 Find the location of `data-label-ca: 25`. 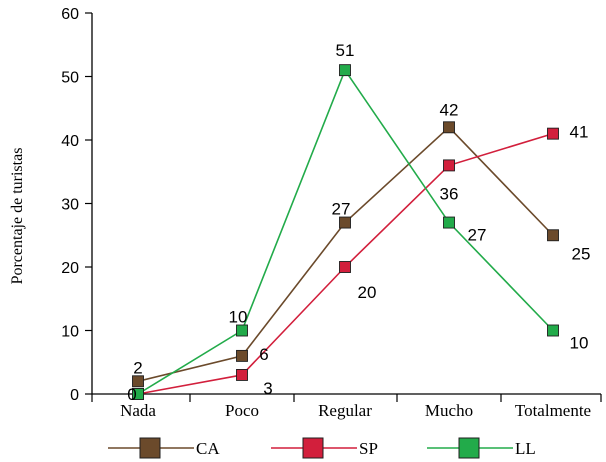

data-label-ca: 25 is located at coordinates (581, 253).